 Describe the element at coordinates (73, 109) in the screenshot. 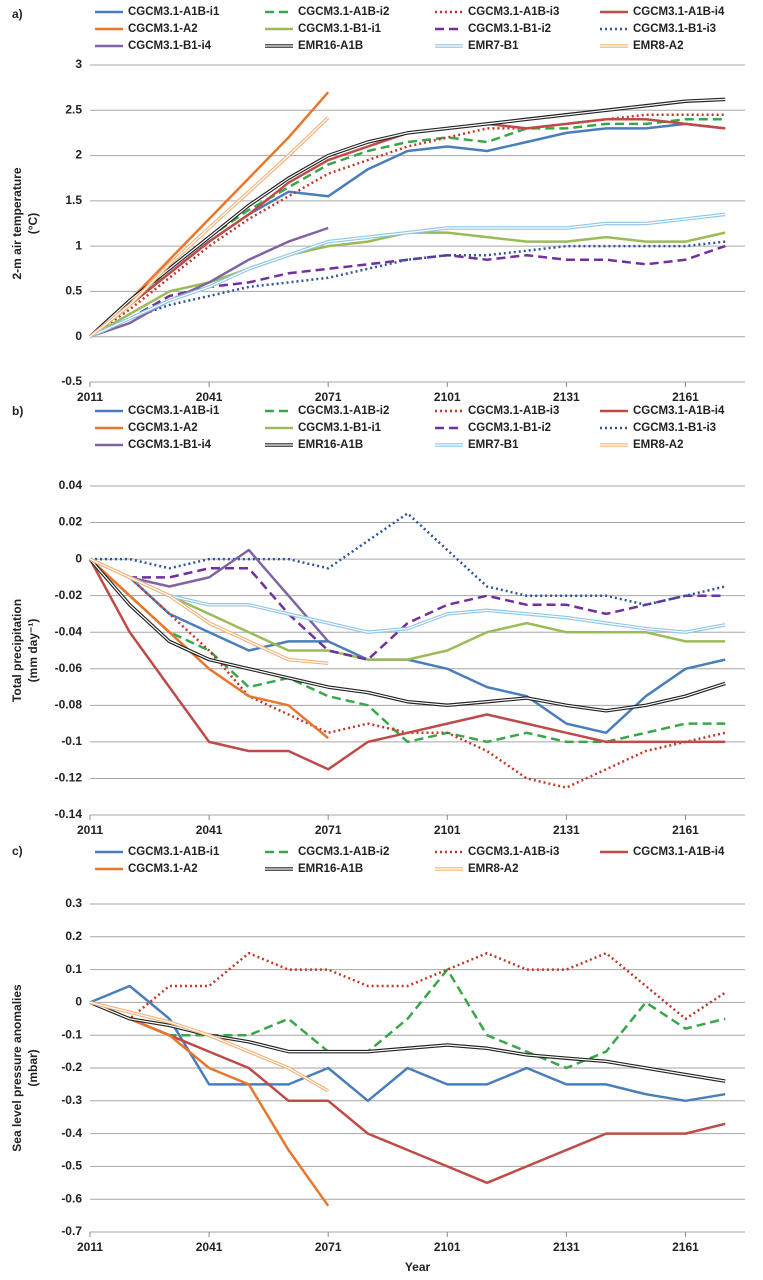

I see `y-tick-label: 2.5` at that location.